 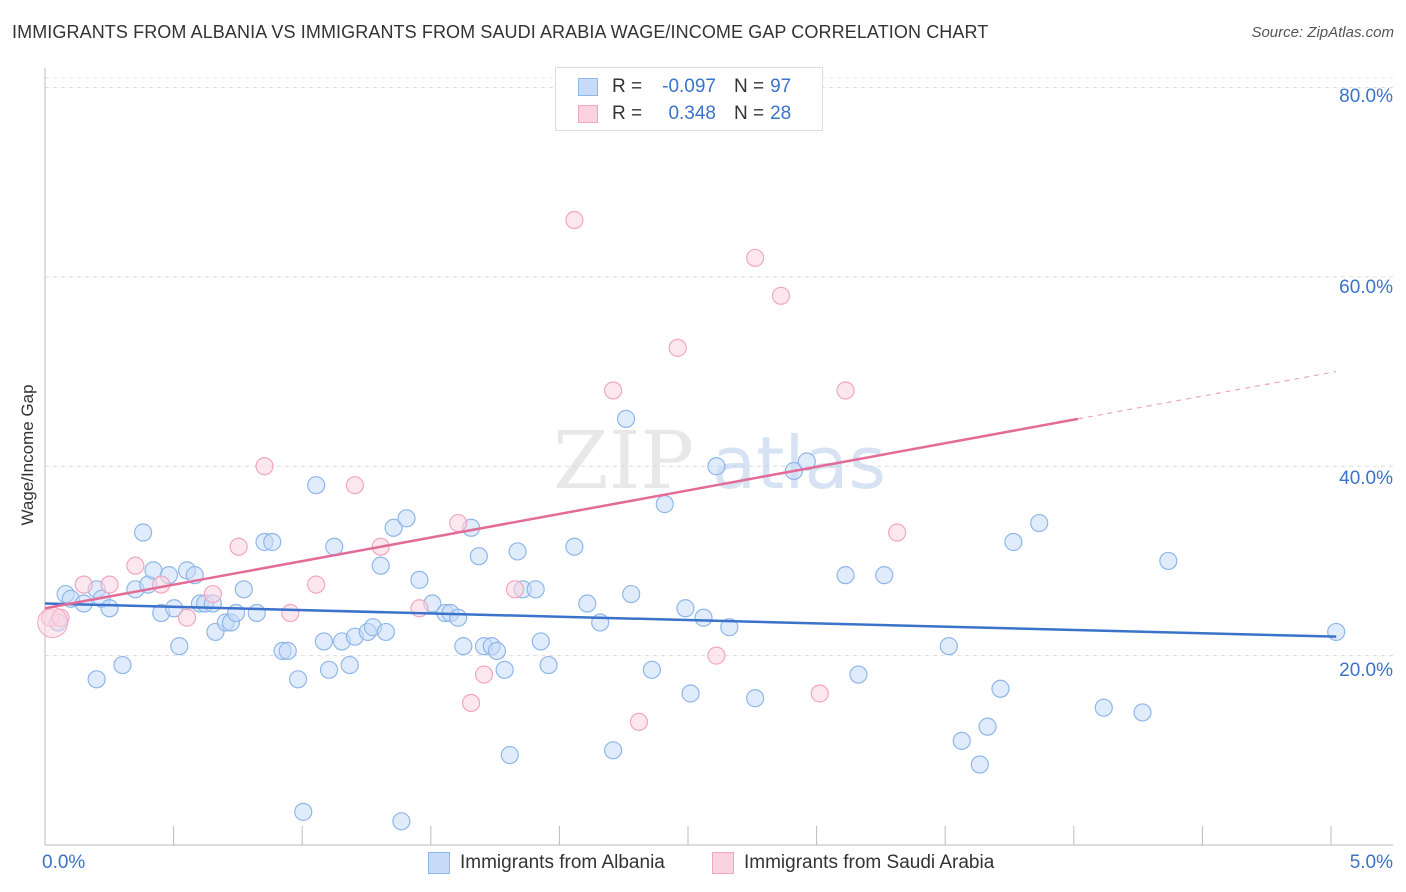 What do you see at coordinates (1322, 32) in the screenshot?
I see `source-note: Source: ZipAtlas.com` at bounding box center [1322, 32].